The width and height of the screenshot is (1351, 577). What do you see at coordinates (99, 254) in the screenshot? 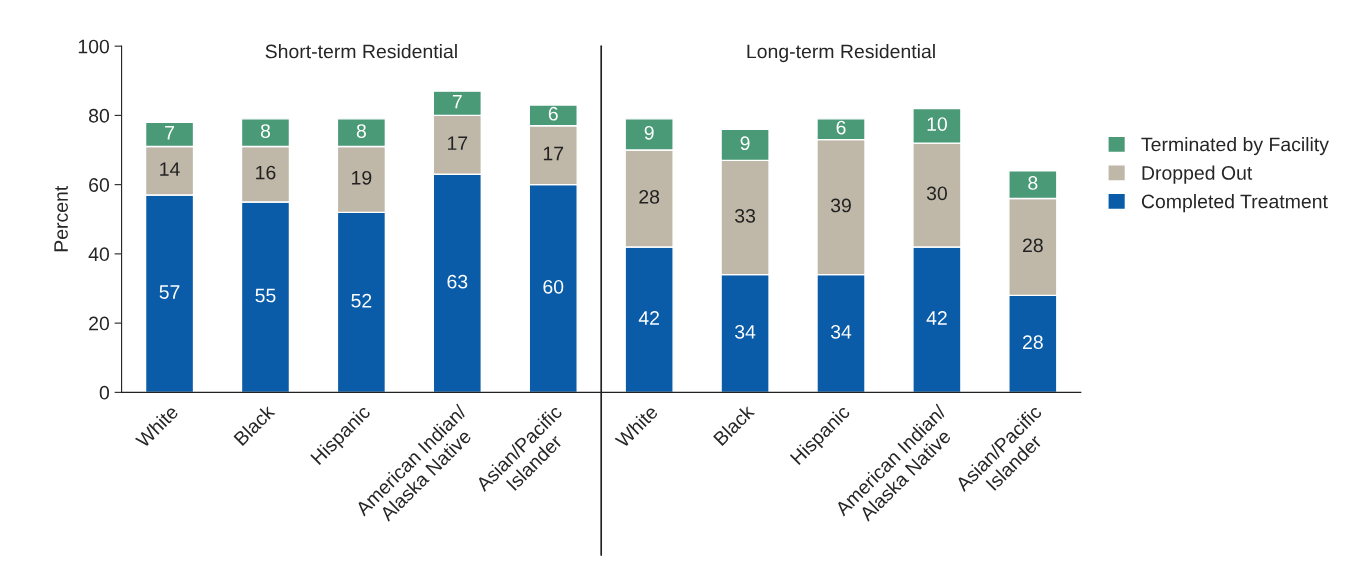
I see `y-tick-label: 40` at bounding box center [99, 254].